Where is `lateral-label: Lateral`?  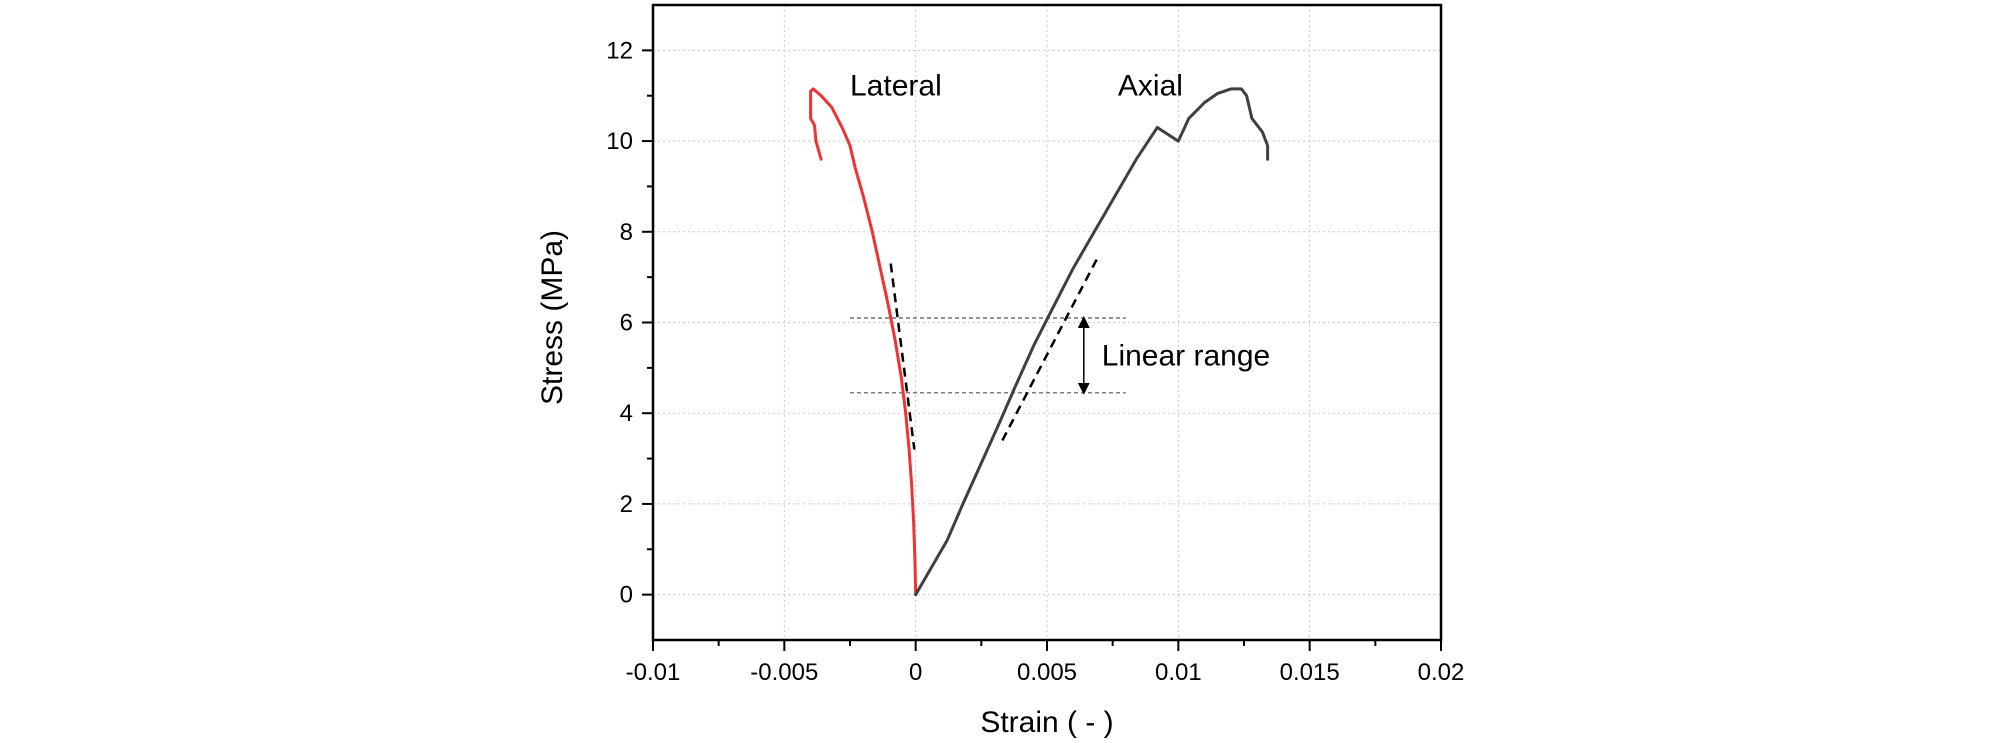
lateral-label: Lateral is located at coordinates (896, 86).